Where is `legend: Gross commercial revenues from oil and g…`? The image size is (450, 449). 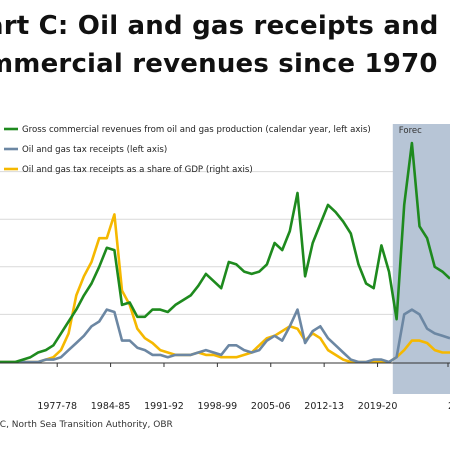 legend: Gross commercial revenues from oil and g… is located at coordinates (187, 150).